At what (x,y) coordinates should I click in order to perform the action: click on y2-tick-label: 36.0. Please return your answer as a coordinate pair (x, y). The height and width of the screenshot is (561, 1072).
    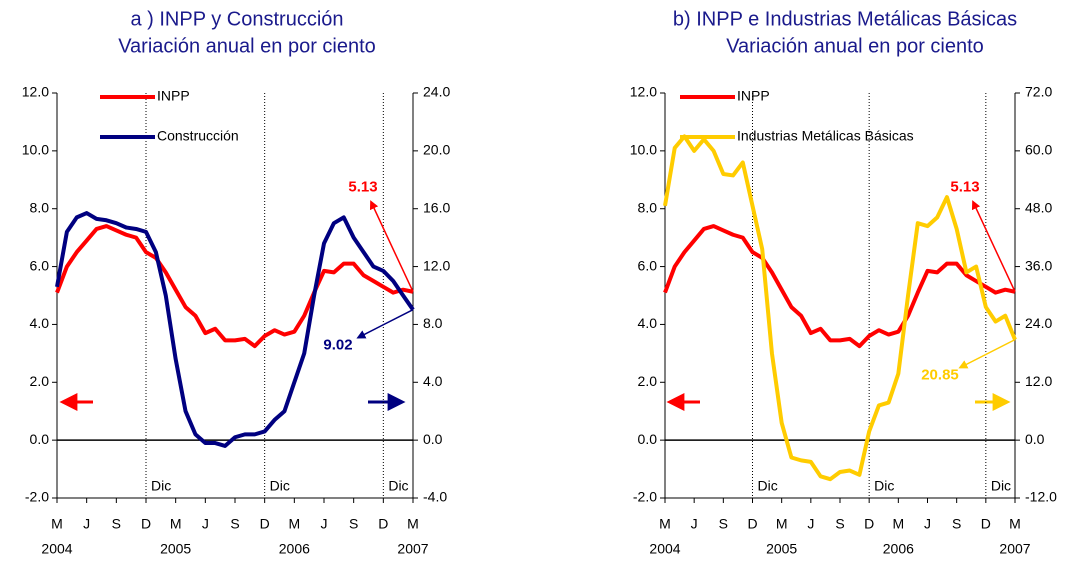
    Looking at the image, I should click on (1038, 265).